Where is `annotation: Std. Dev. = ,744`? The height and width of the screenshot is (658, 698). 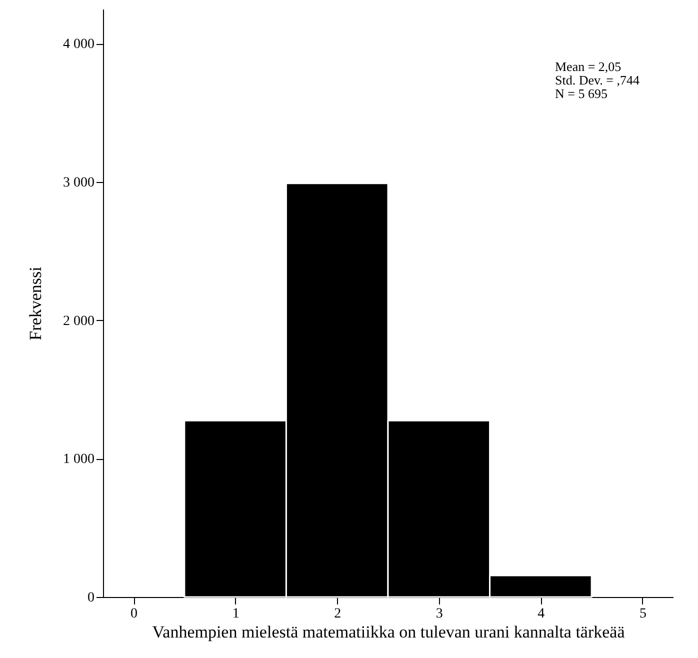 annotation: Std. Dev. = ,744 is located at coordinates (597, 80).